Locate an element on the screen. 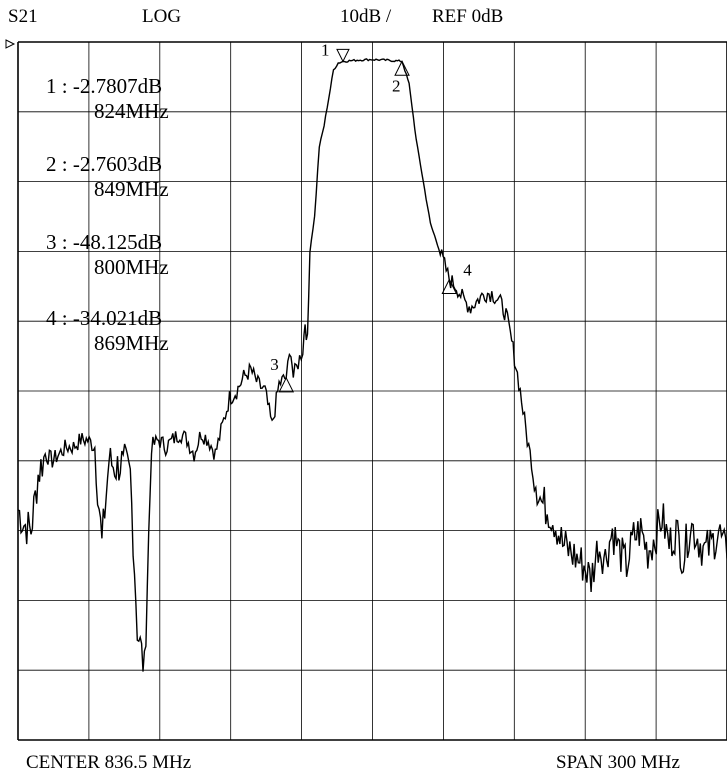 The image size is (727, 783). reference-pointer-icon is located at coordinates (10, 44).